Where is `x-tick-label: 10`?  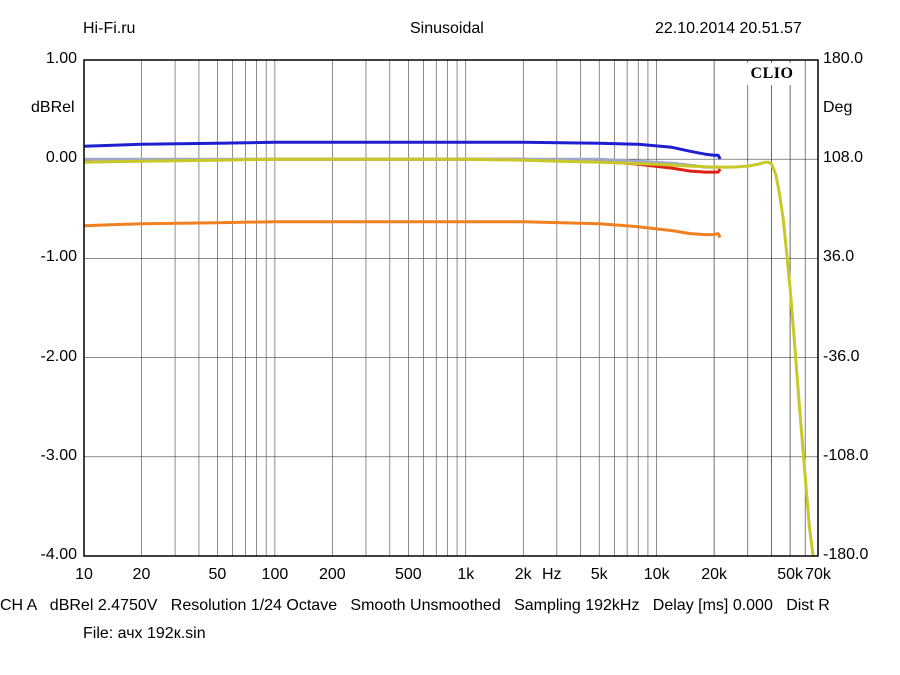
x-tick-label: 10 is located at coordinates (84, 574).